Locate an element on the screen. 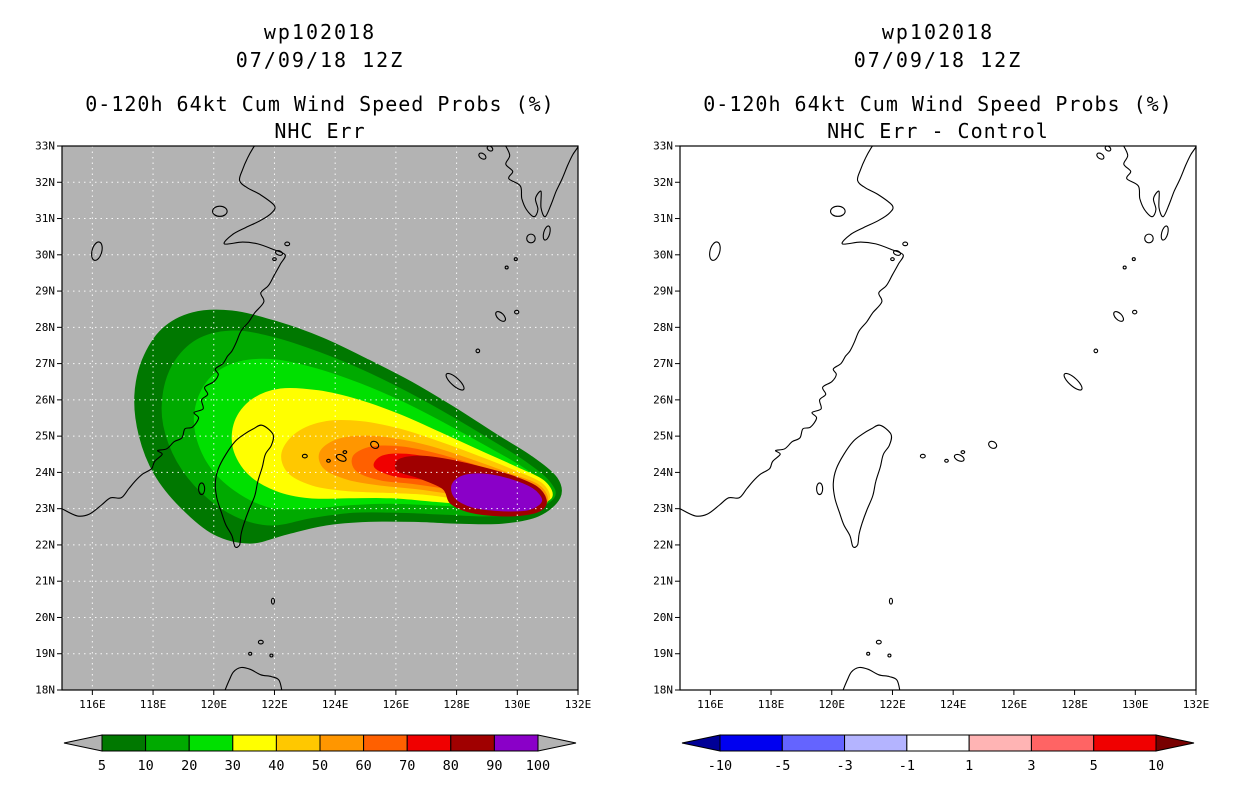  lat-tick-label: 33N is located at coordinates (45, 146).